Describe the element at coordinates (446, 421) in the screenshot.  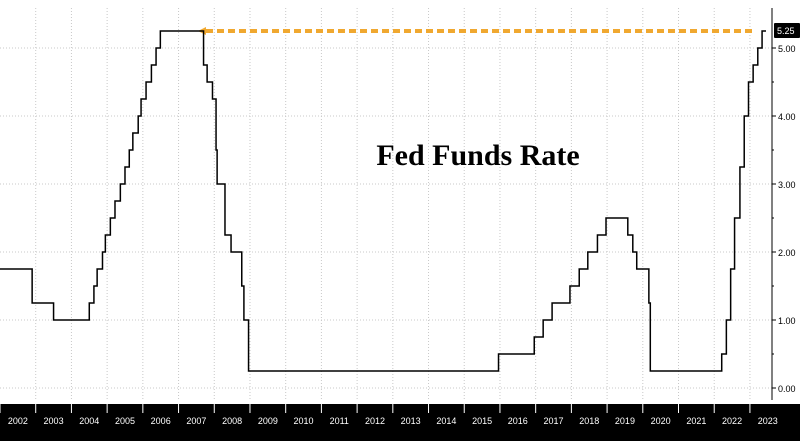
I see `x-tick-label: 2014` at that location.